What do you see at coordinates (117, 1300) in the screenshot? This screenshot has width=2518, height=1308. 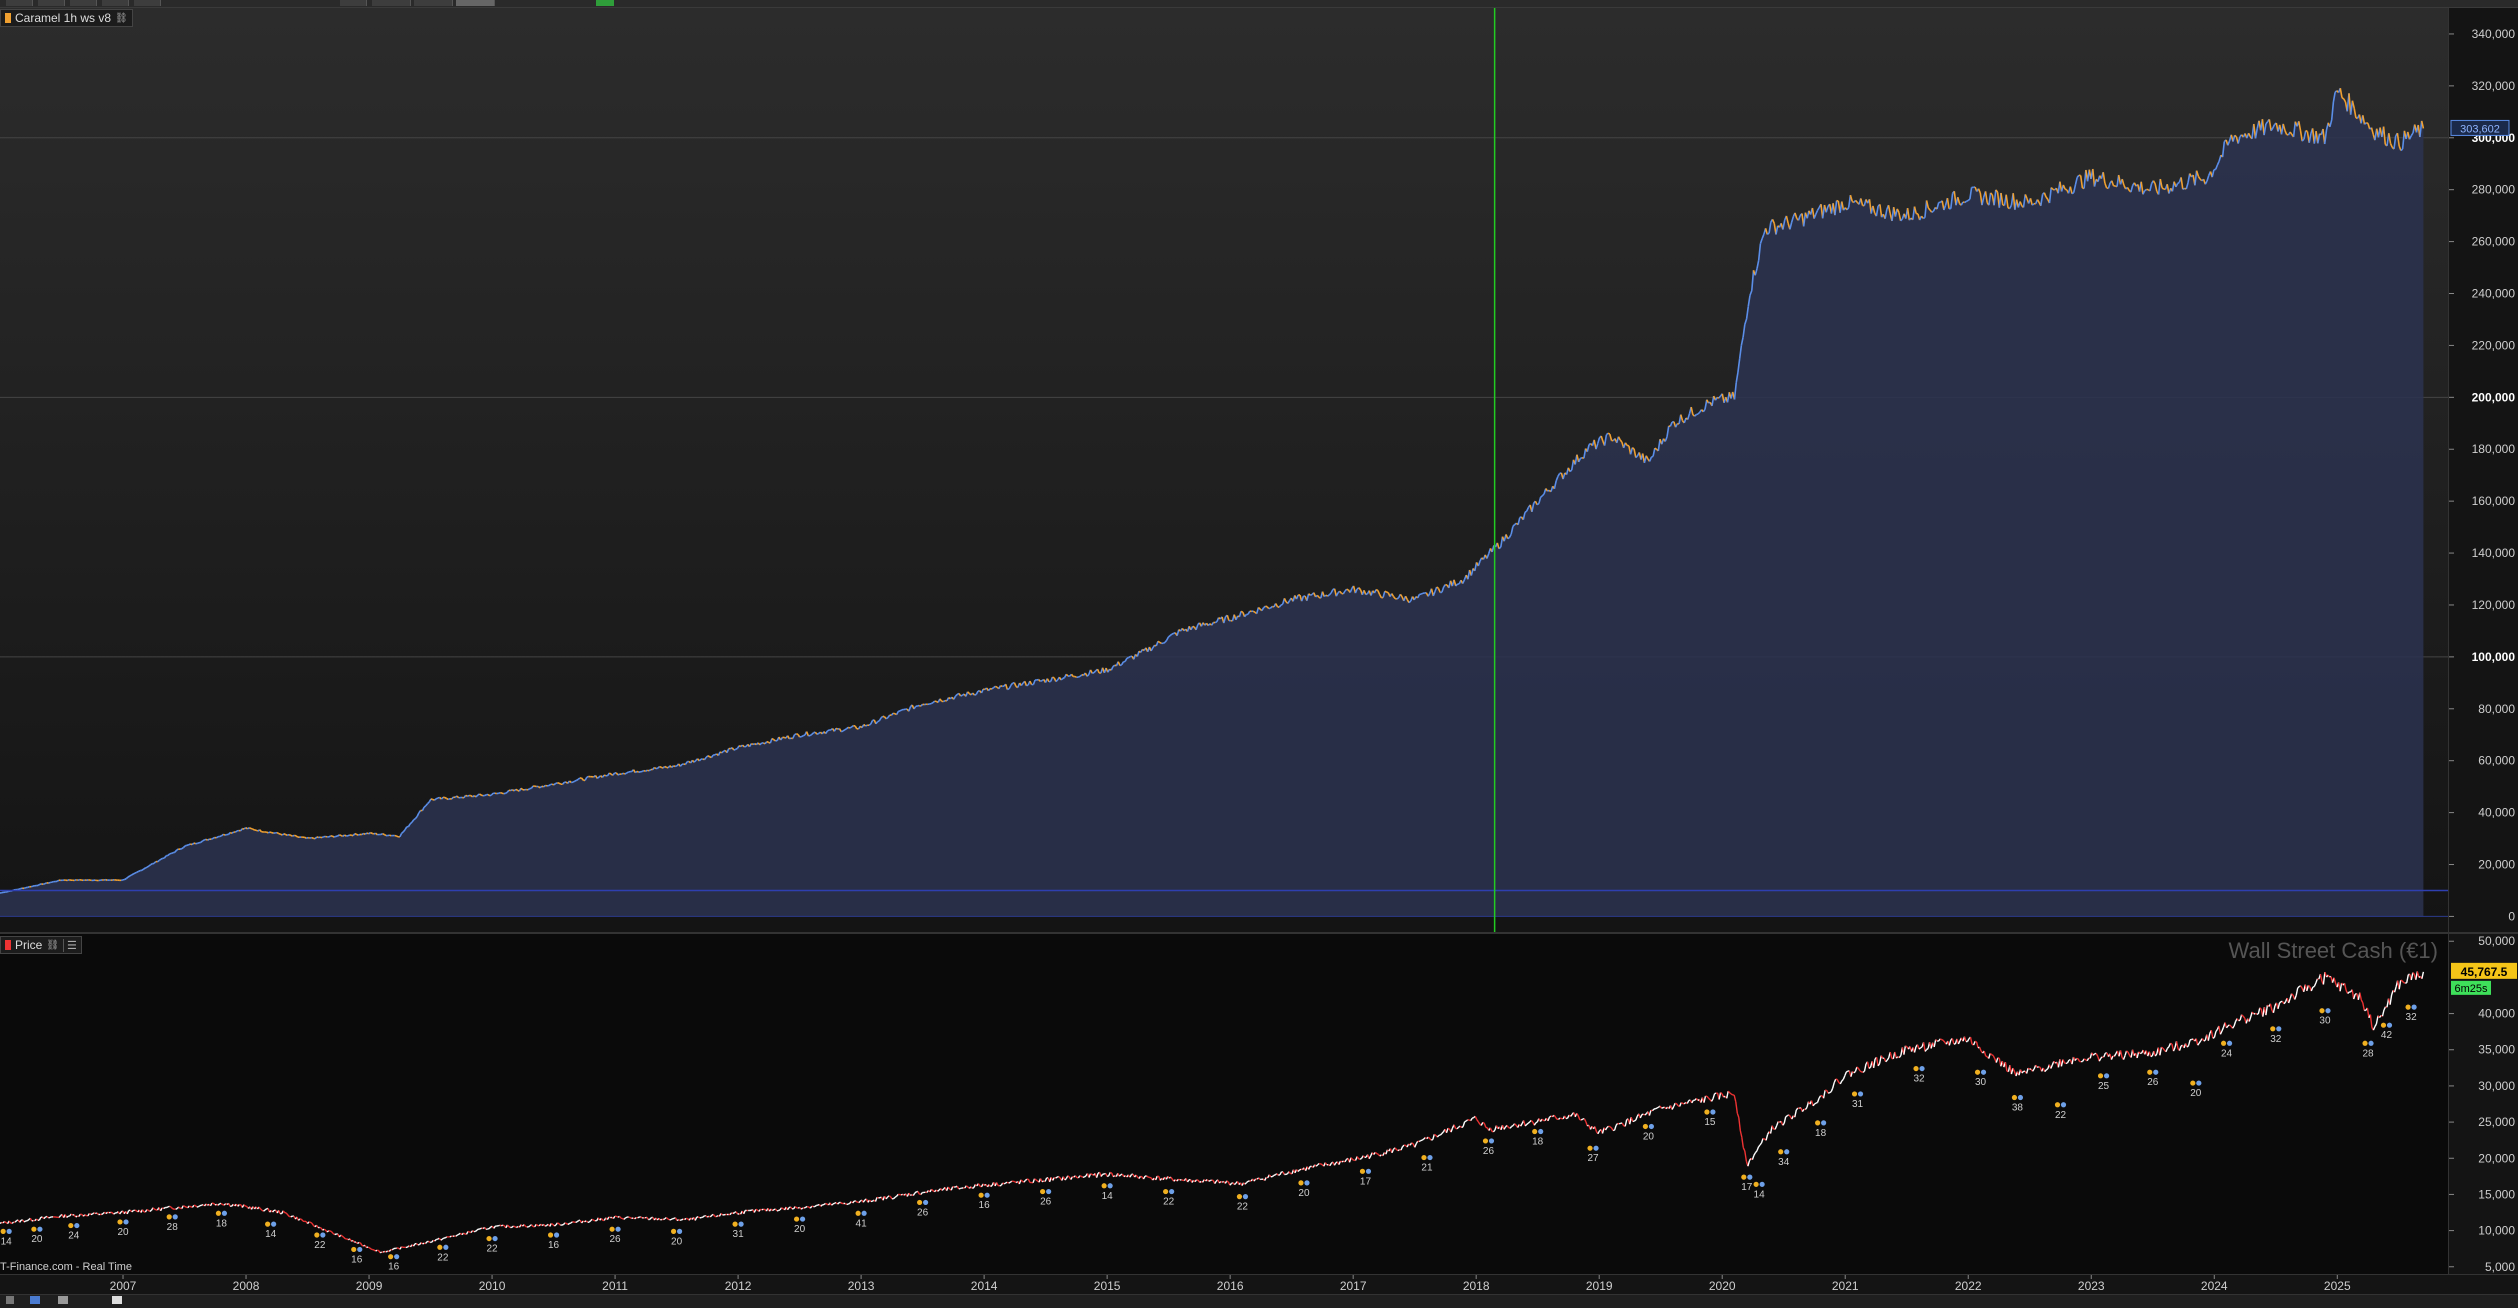 I see `document-icon` at bounding box center [117, 1300].